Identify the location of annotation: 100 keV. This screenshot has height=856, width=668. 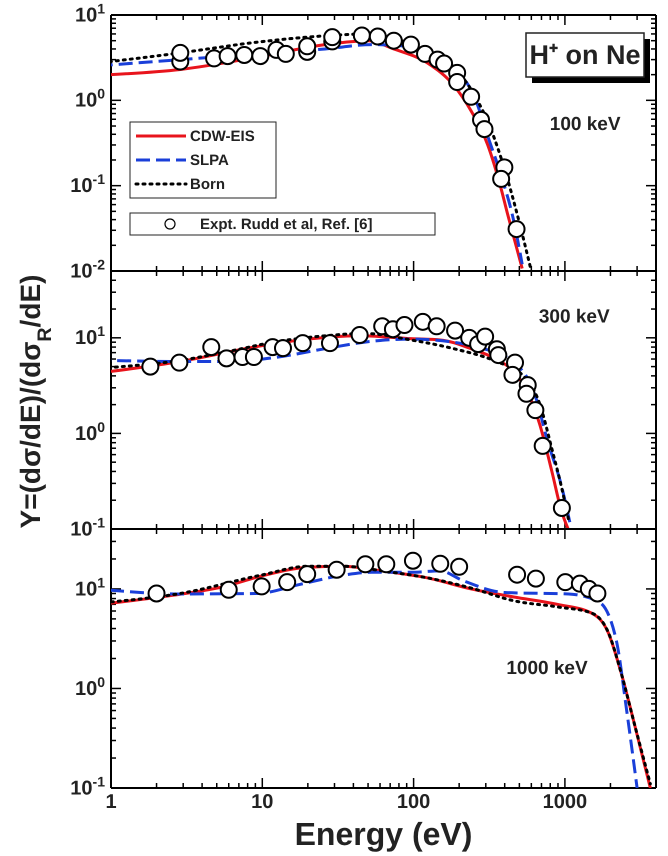
(585, 125).